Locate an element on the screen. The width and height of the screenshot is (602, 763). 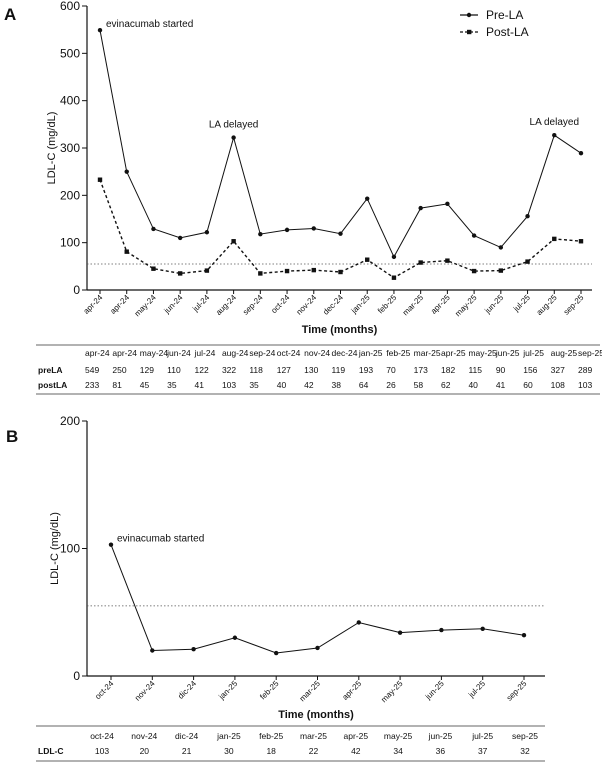
a-table-cell: 81 is located at coordinates (117, 385).